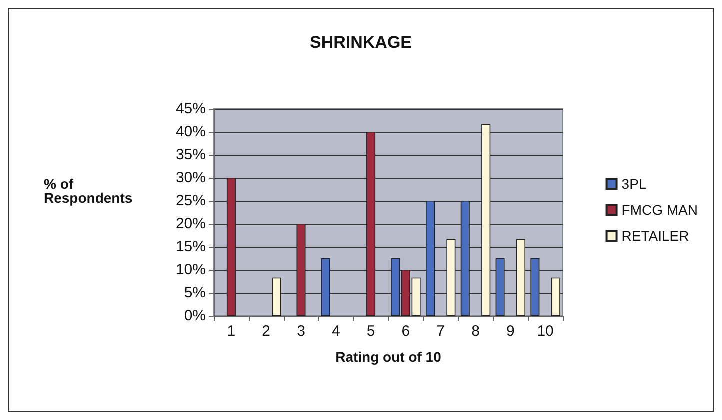 This screenshot has height=420, width=722. I want to click on x-tick-label: 4, so click(336, 331).